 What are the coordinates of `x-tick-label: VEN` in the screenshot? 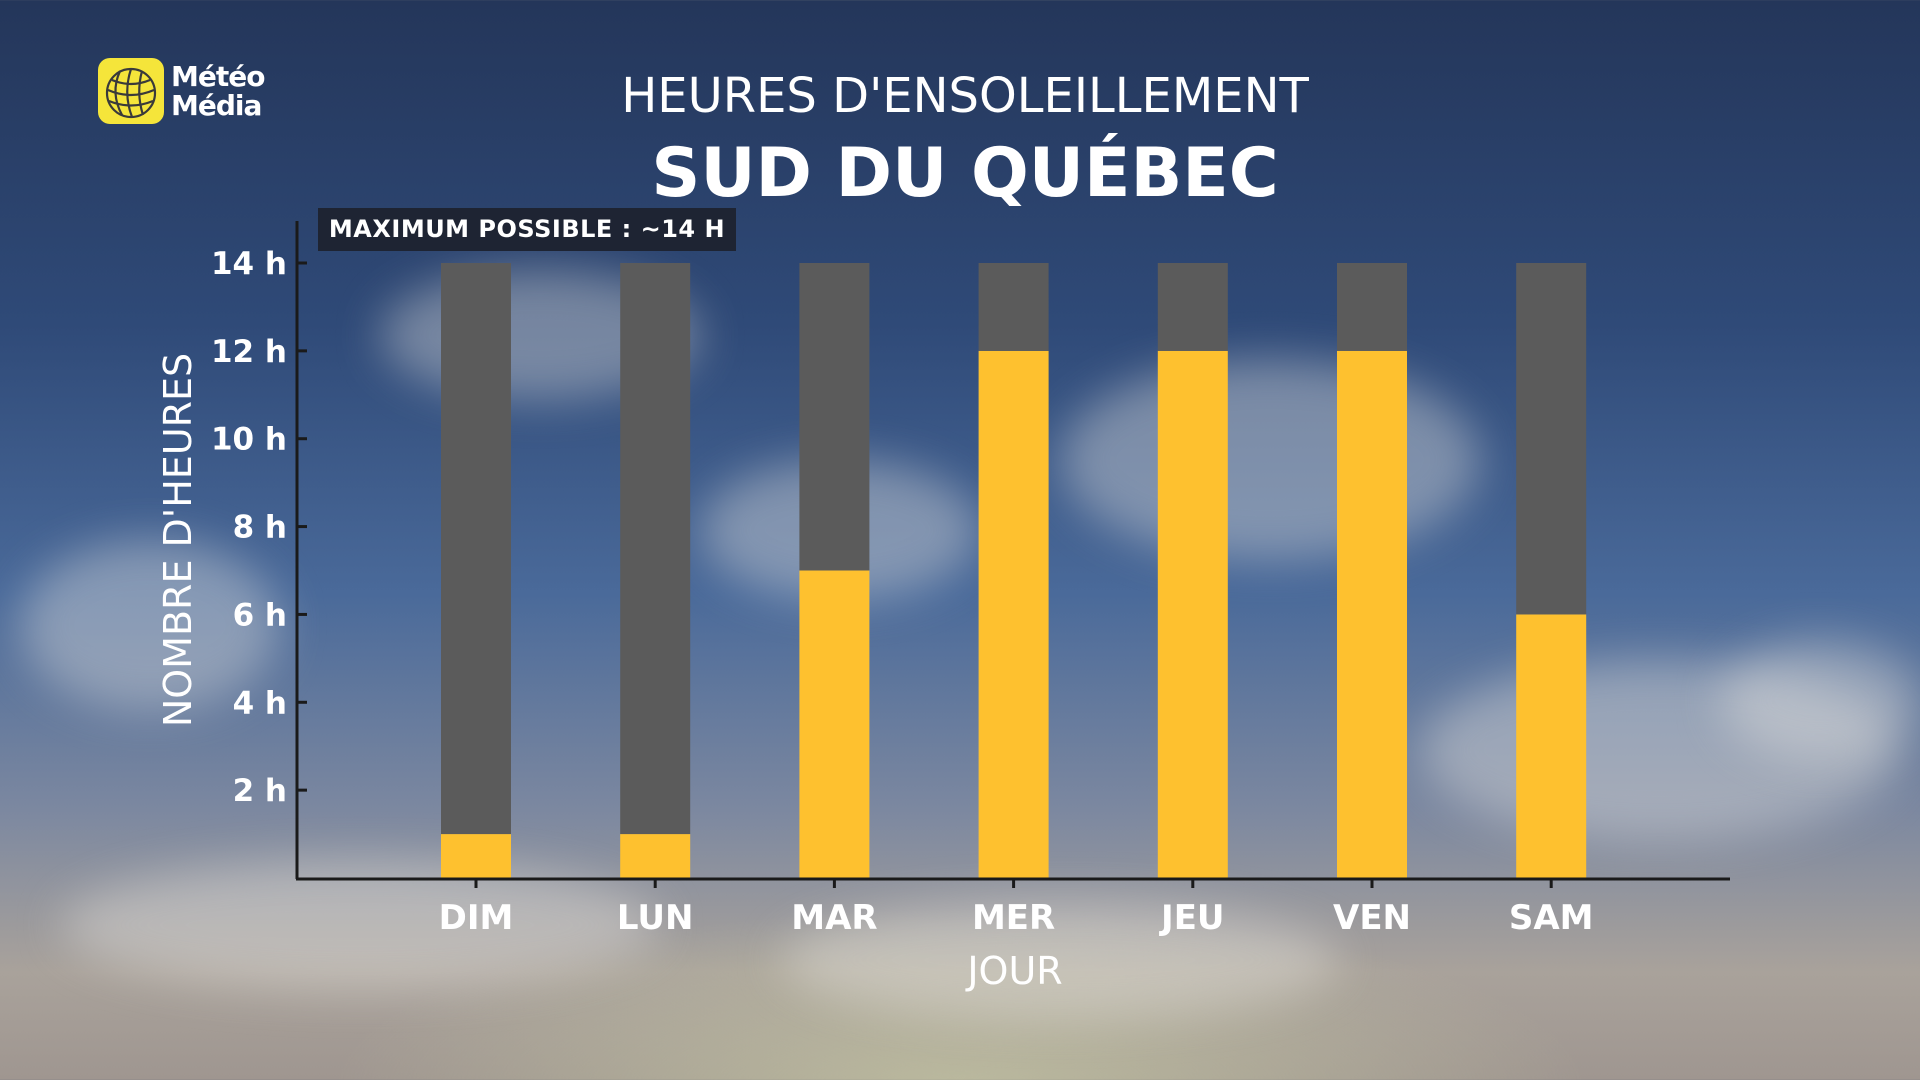 It's located at (1372, 918).